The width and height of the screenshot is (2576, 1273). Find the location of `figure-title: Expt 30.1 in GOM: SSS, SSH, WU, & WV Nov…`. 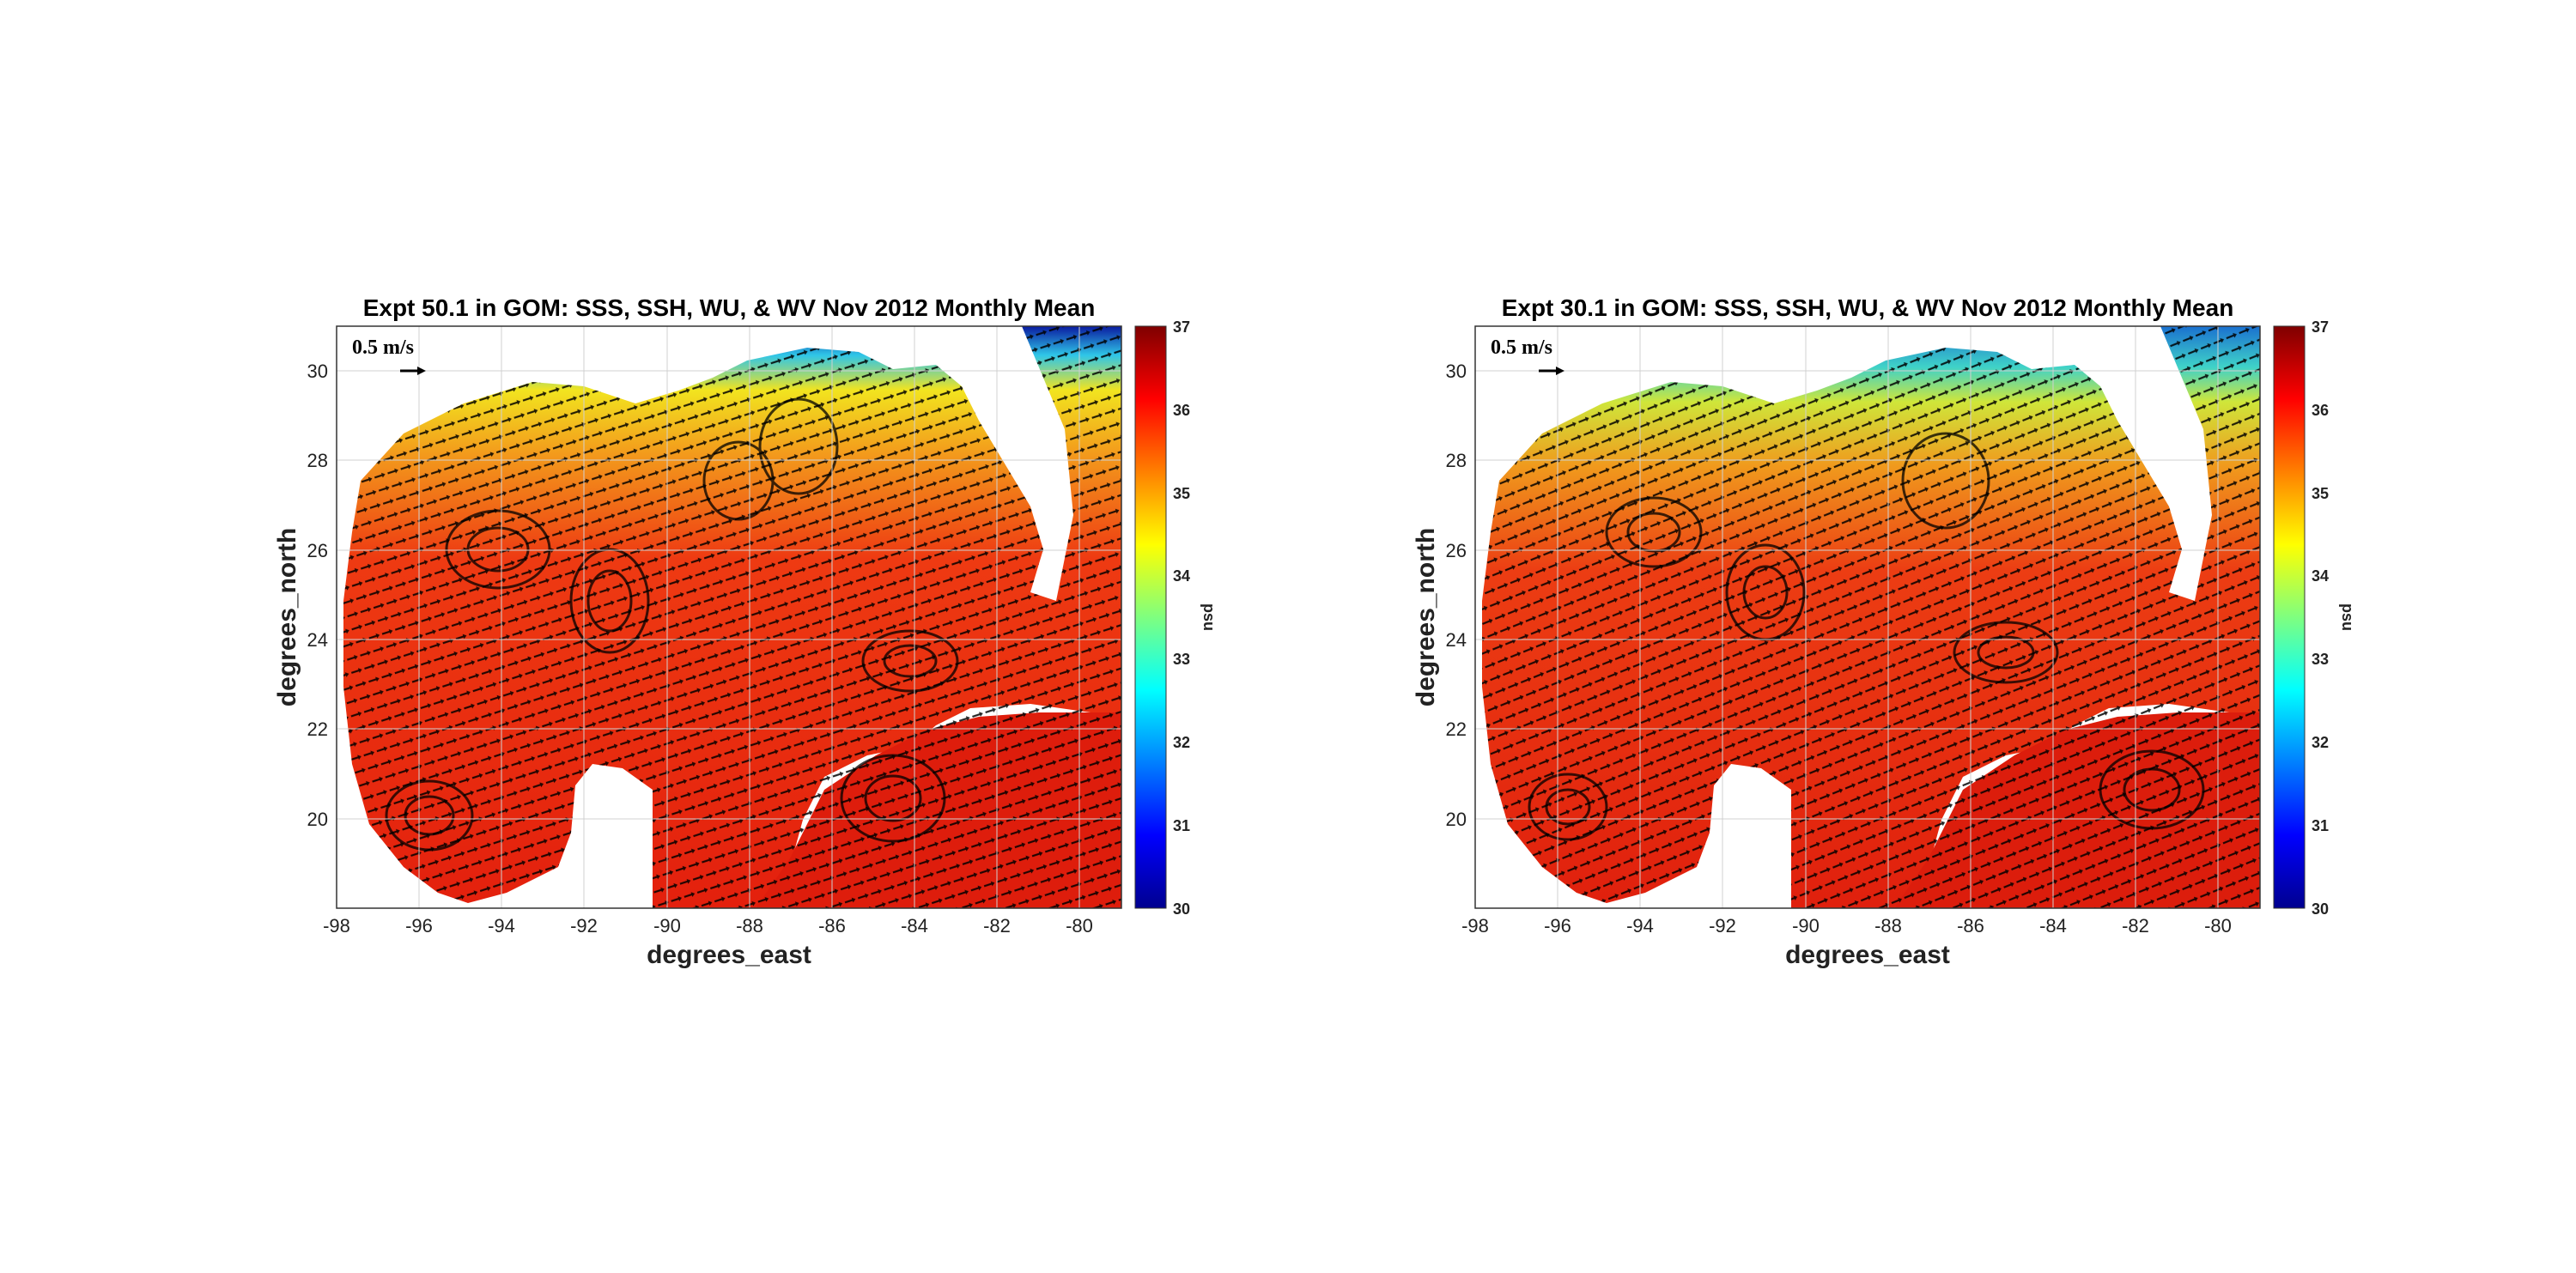

figure-title: Expt 30.1 in GOM: SSS, SSH, WU, & WV Nov… is located at coordinates (1868, 308).